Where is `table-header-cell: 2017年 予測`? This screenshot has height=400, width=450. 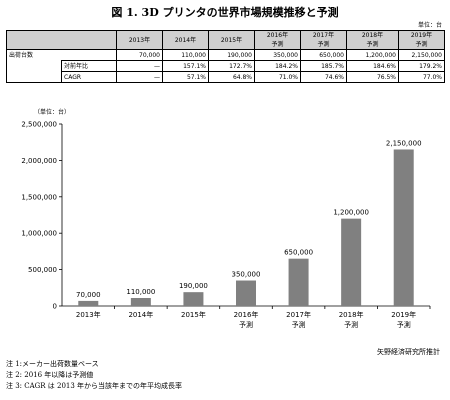
table-header-cell: 2017年 予測 is located at coordinates (323, 40).